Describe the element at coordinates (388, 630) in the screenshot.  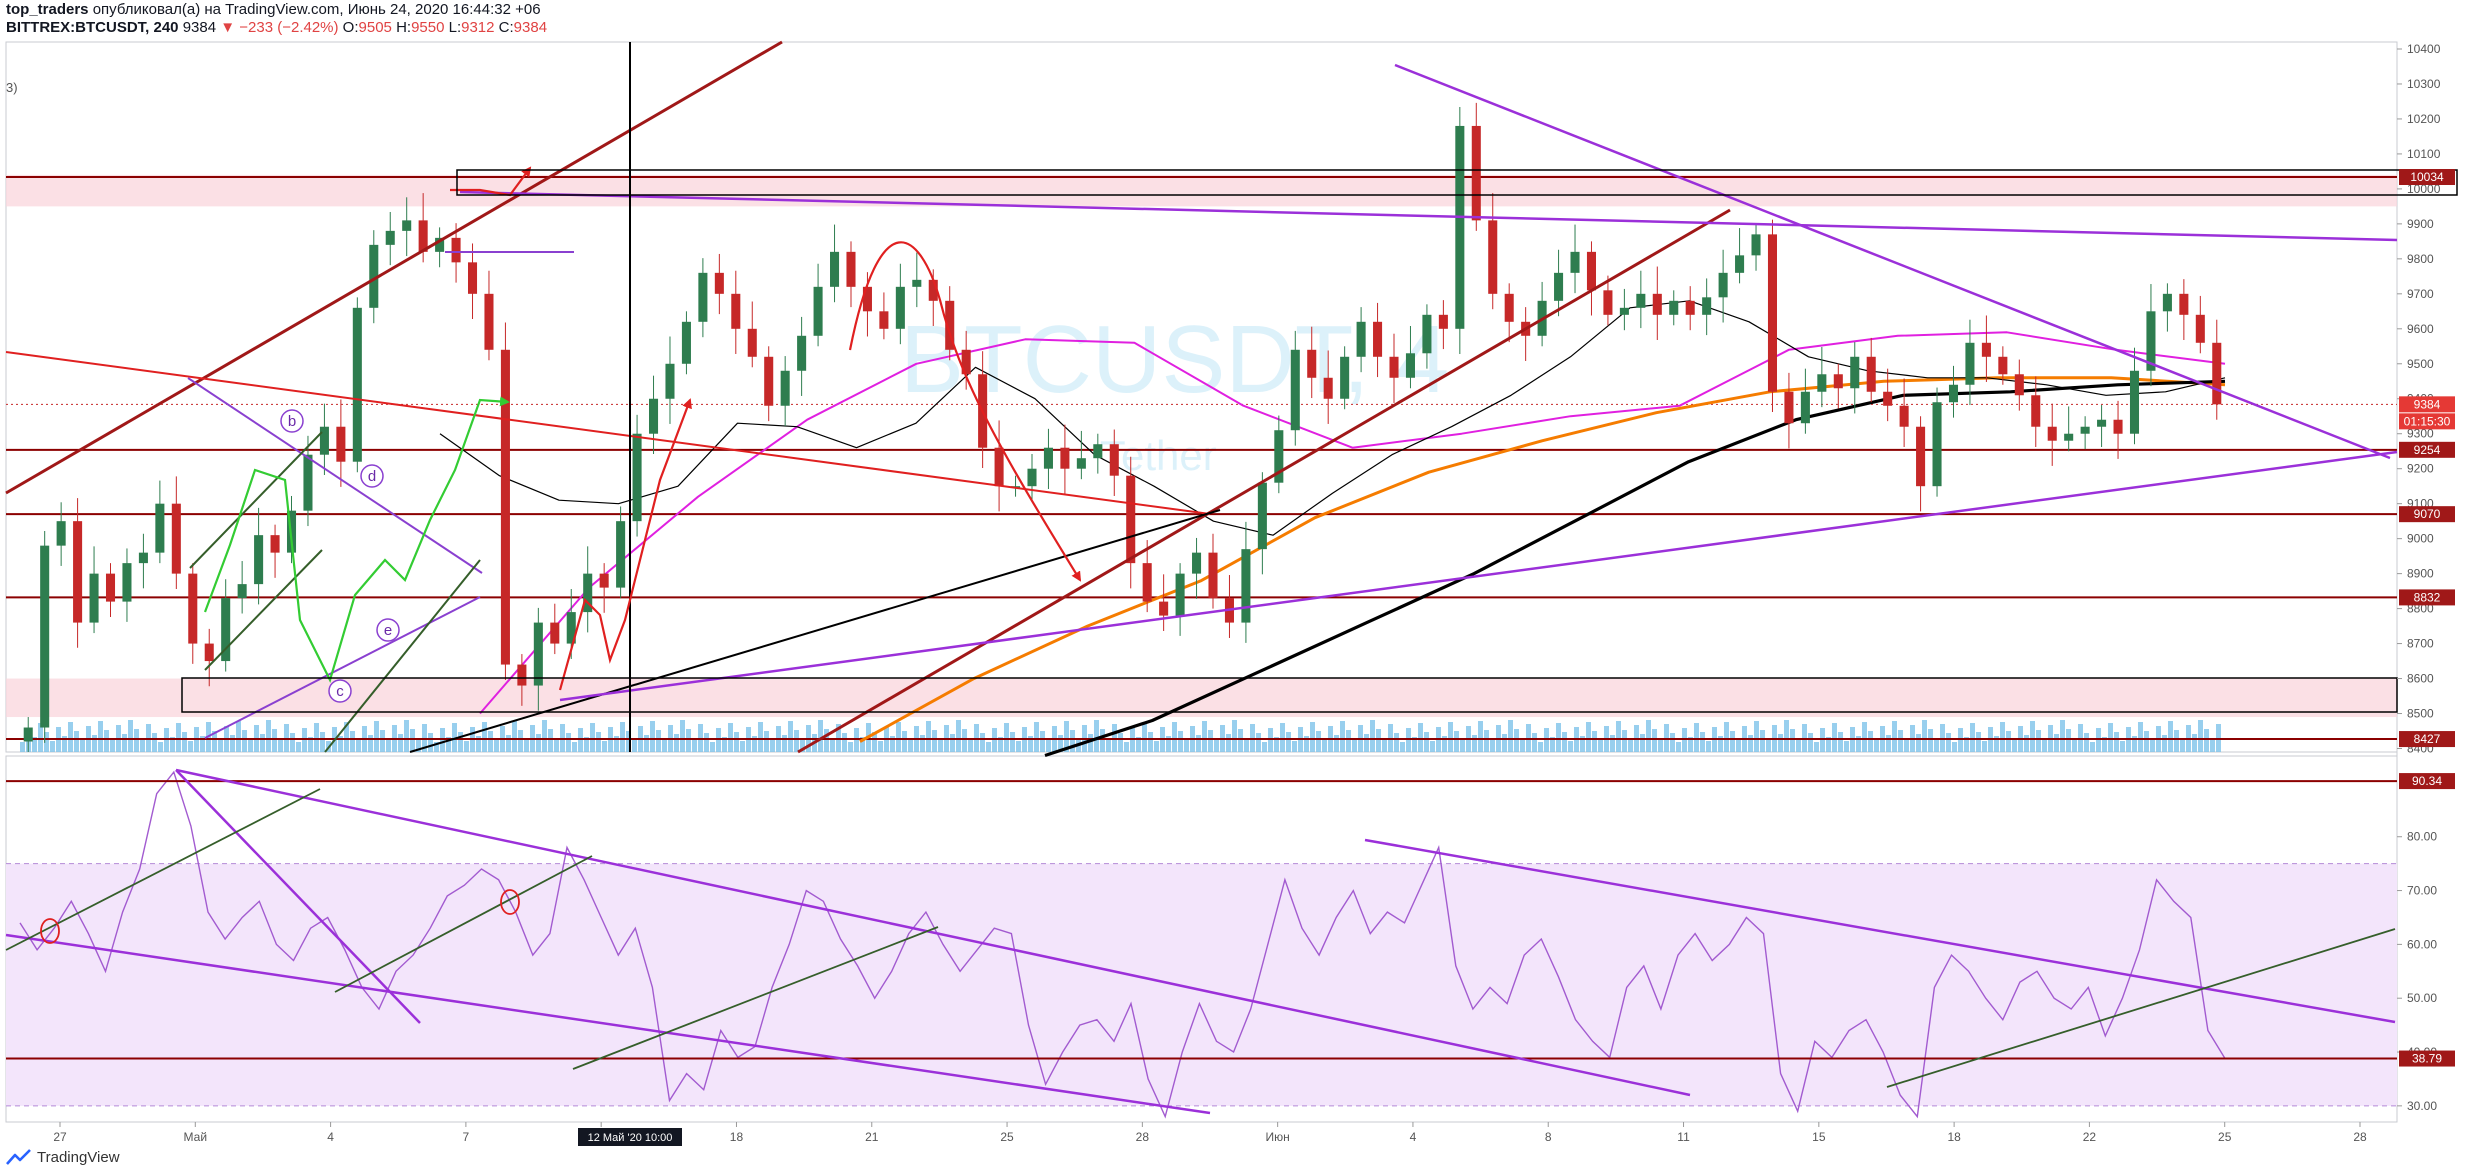
I see `wave-label-e: e` at that location.